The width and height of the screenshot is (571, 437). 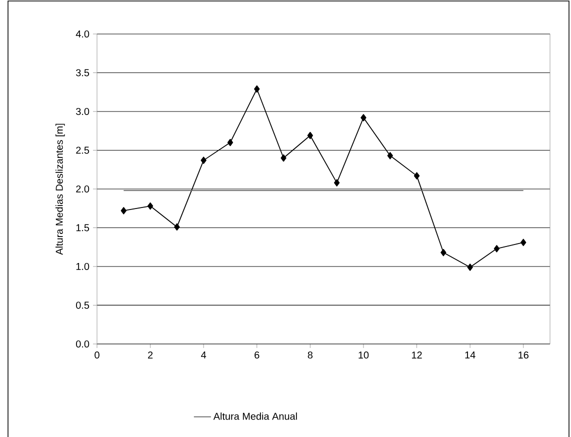 What do you see at coordinates (203, 355) in the screenshot?
I see `x-tick-label: 4` at bounding box center [203, 355].